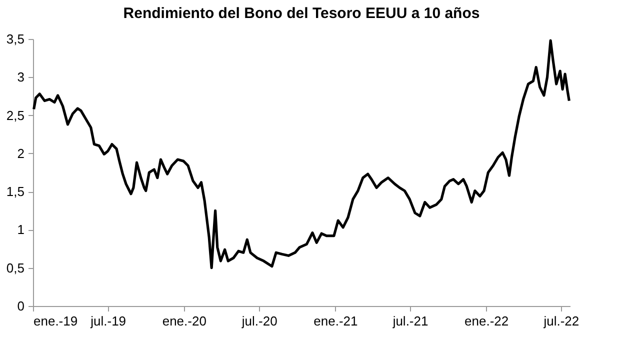 This screenshot has height=337, width=617. Describe the element at coordinates (301, 13) in the screenshot. I see `chart-title: Rendimiento del Bono del Tesoro EEUU a 10 años` at that location.